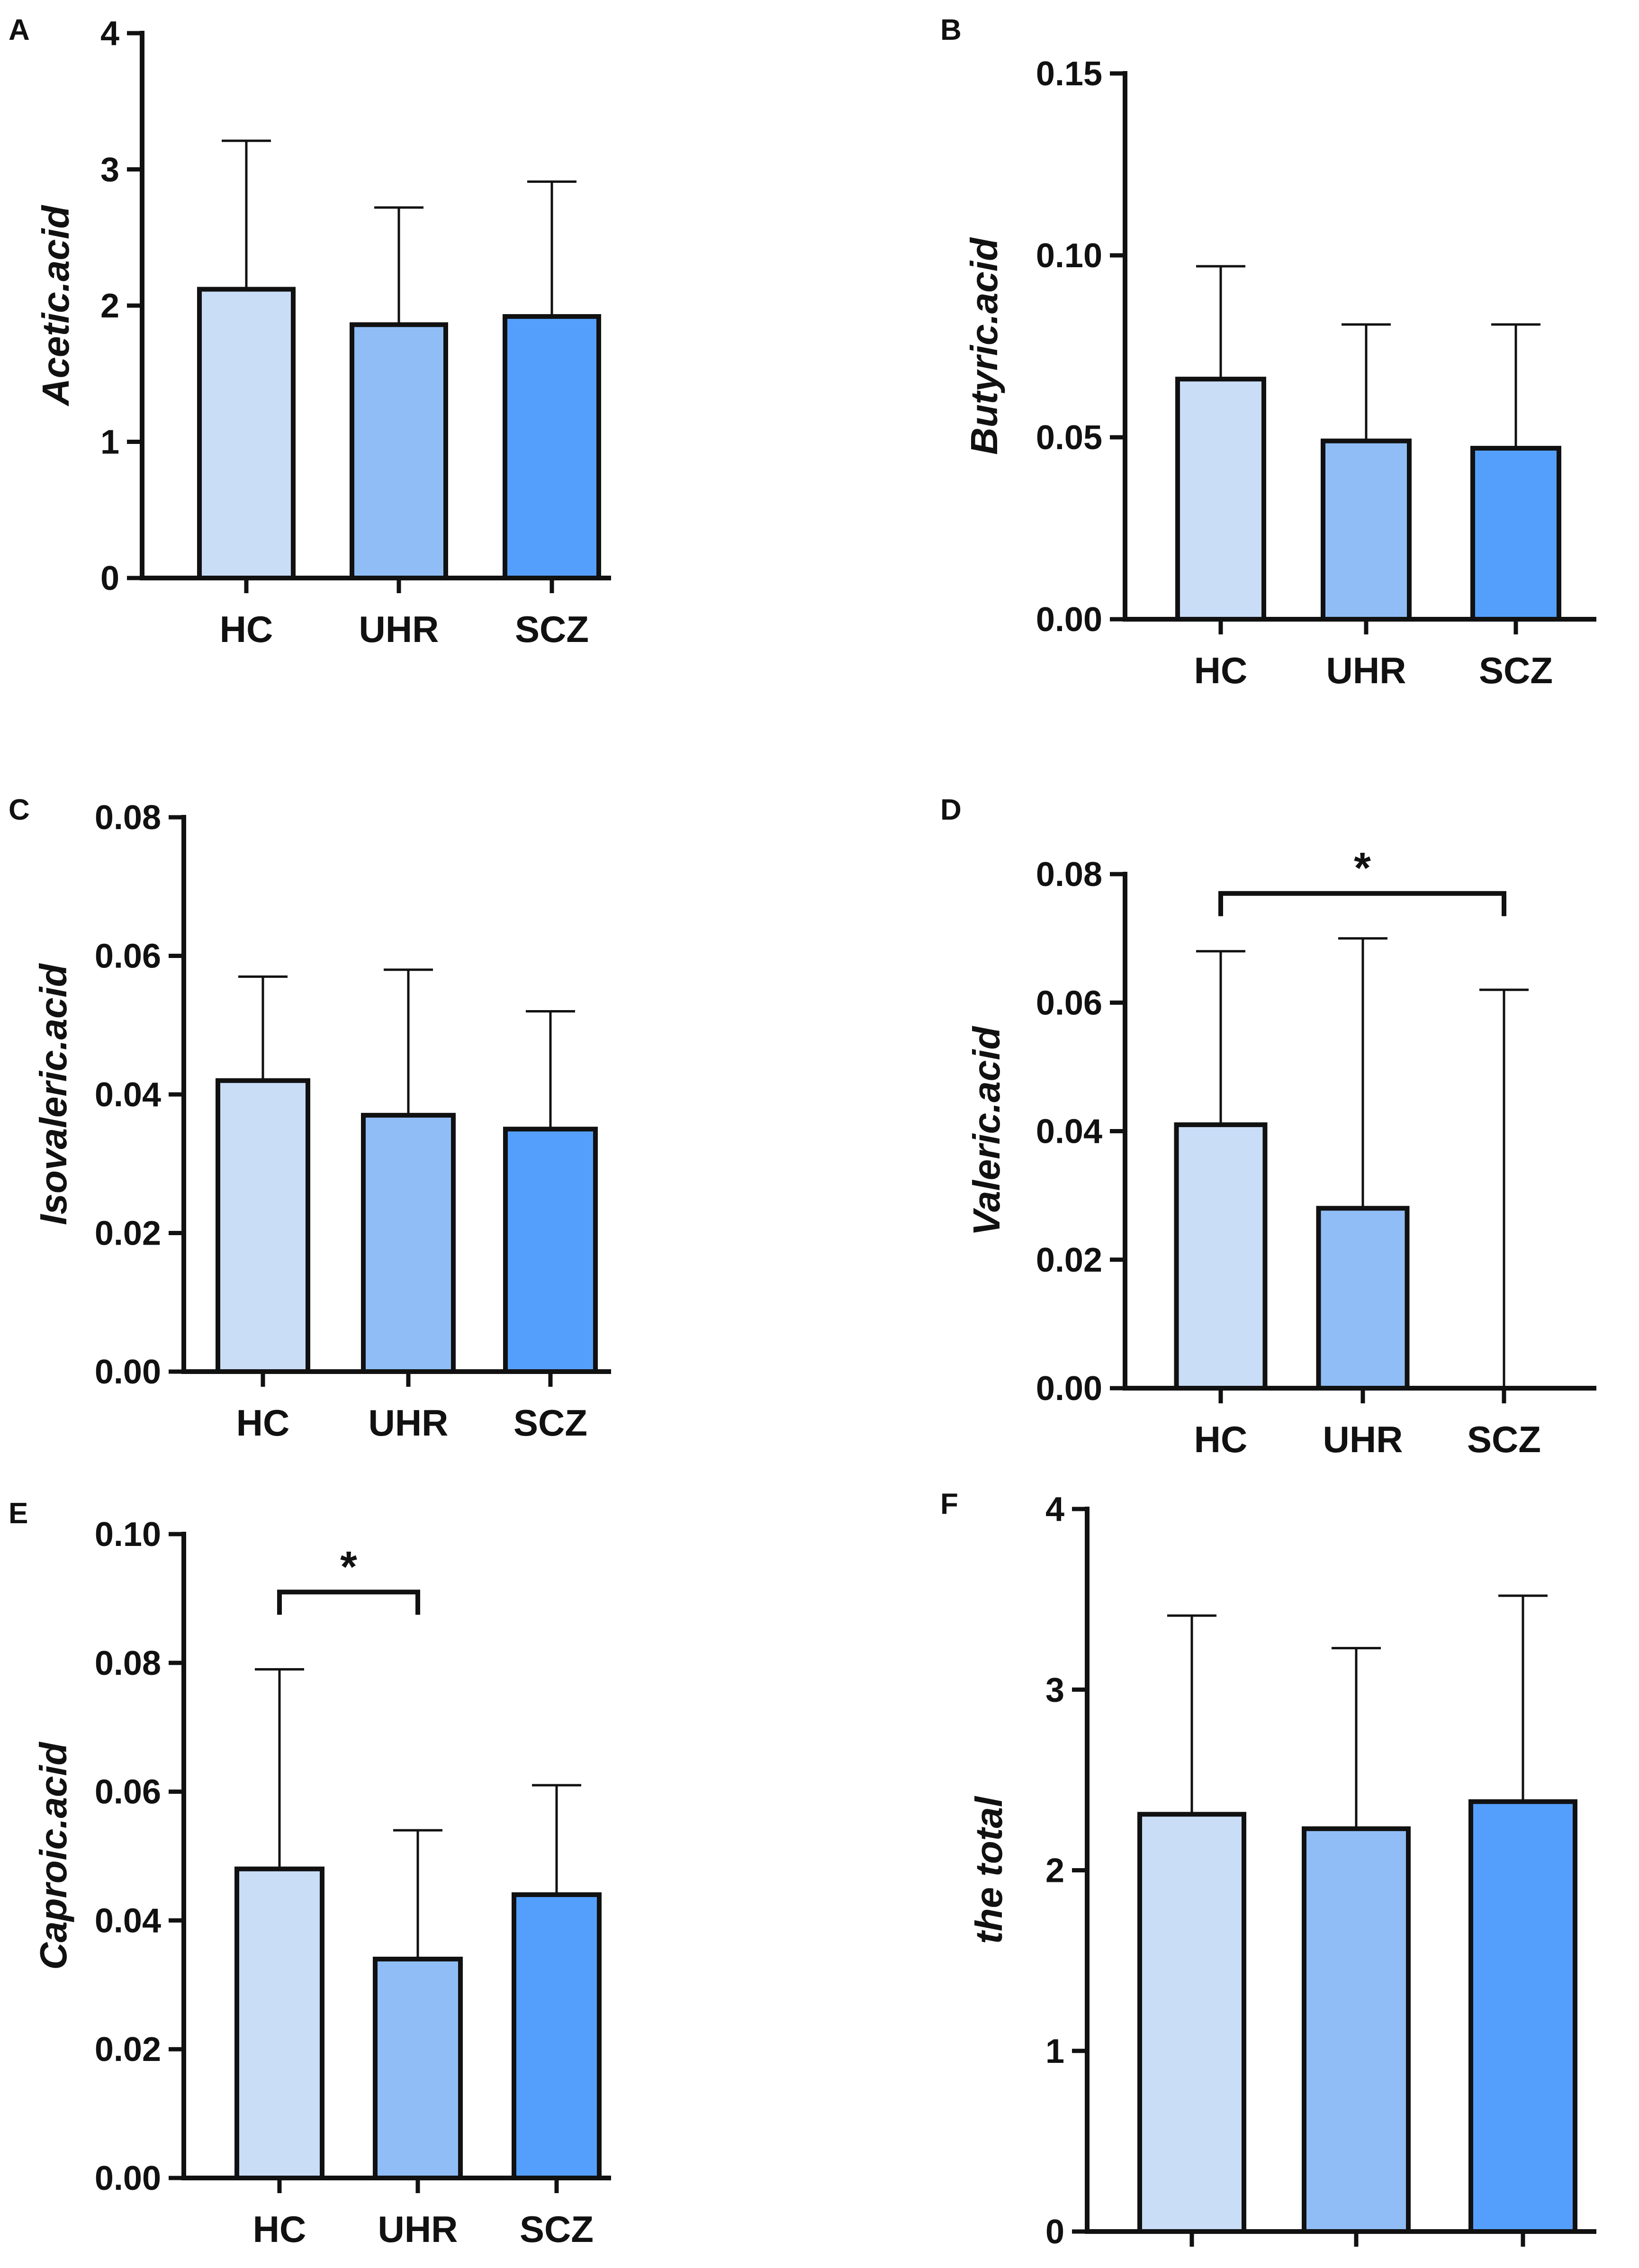 This screenshot has width=1639, height=2268. What do you see at coordinates (56, 306) in the screenshot?
I see `y-axis-label: Acetic.acid` at bounding box center [56, 306].